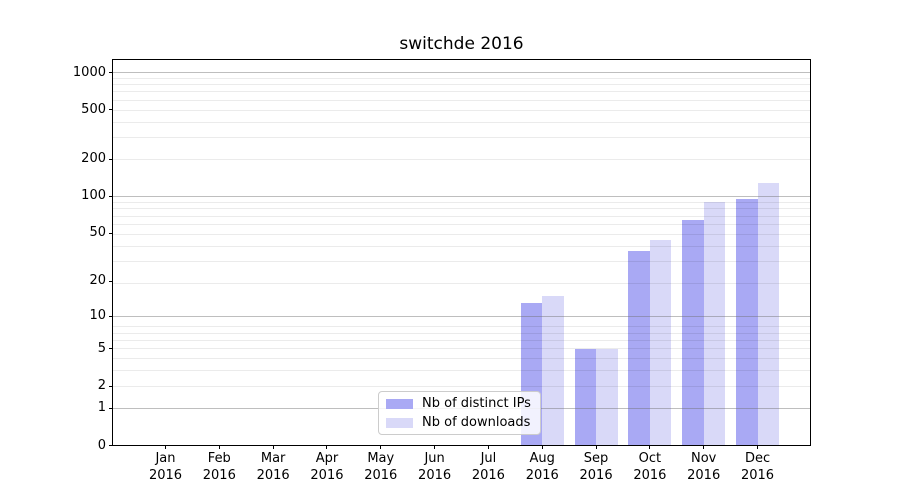 The image size is (900, 500). Describe the element at coordinates (704, 458) in the screenshot. I see `x-tick-month: Nov` at that location.